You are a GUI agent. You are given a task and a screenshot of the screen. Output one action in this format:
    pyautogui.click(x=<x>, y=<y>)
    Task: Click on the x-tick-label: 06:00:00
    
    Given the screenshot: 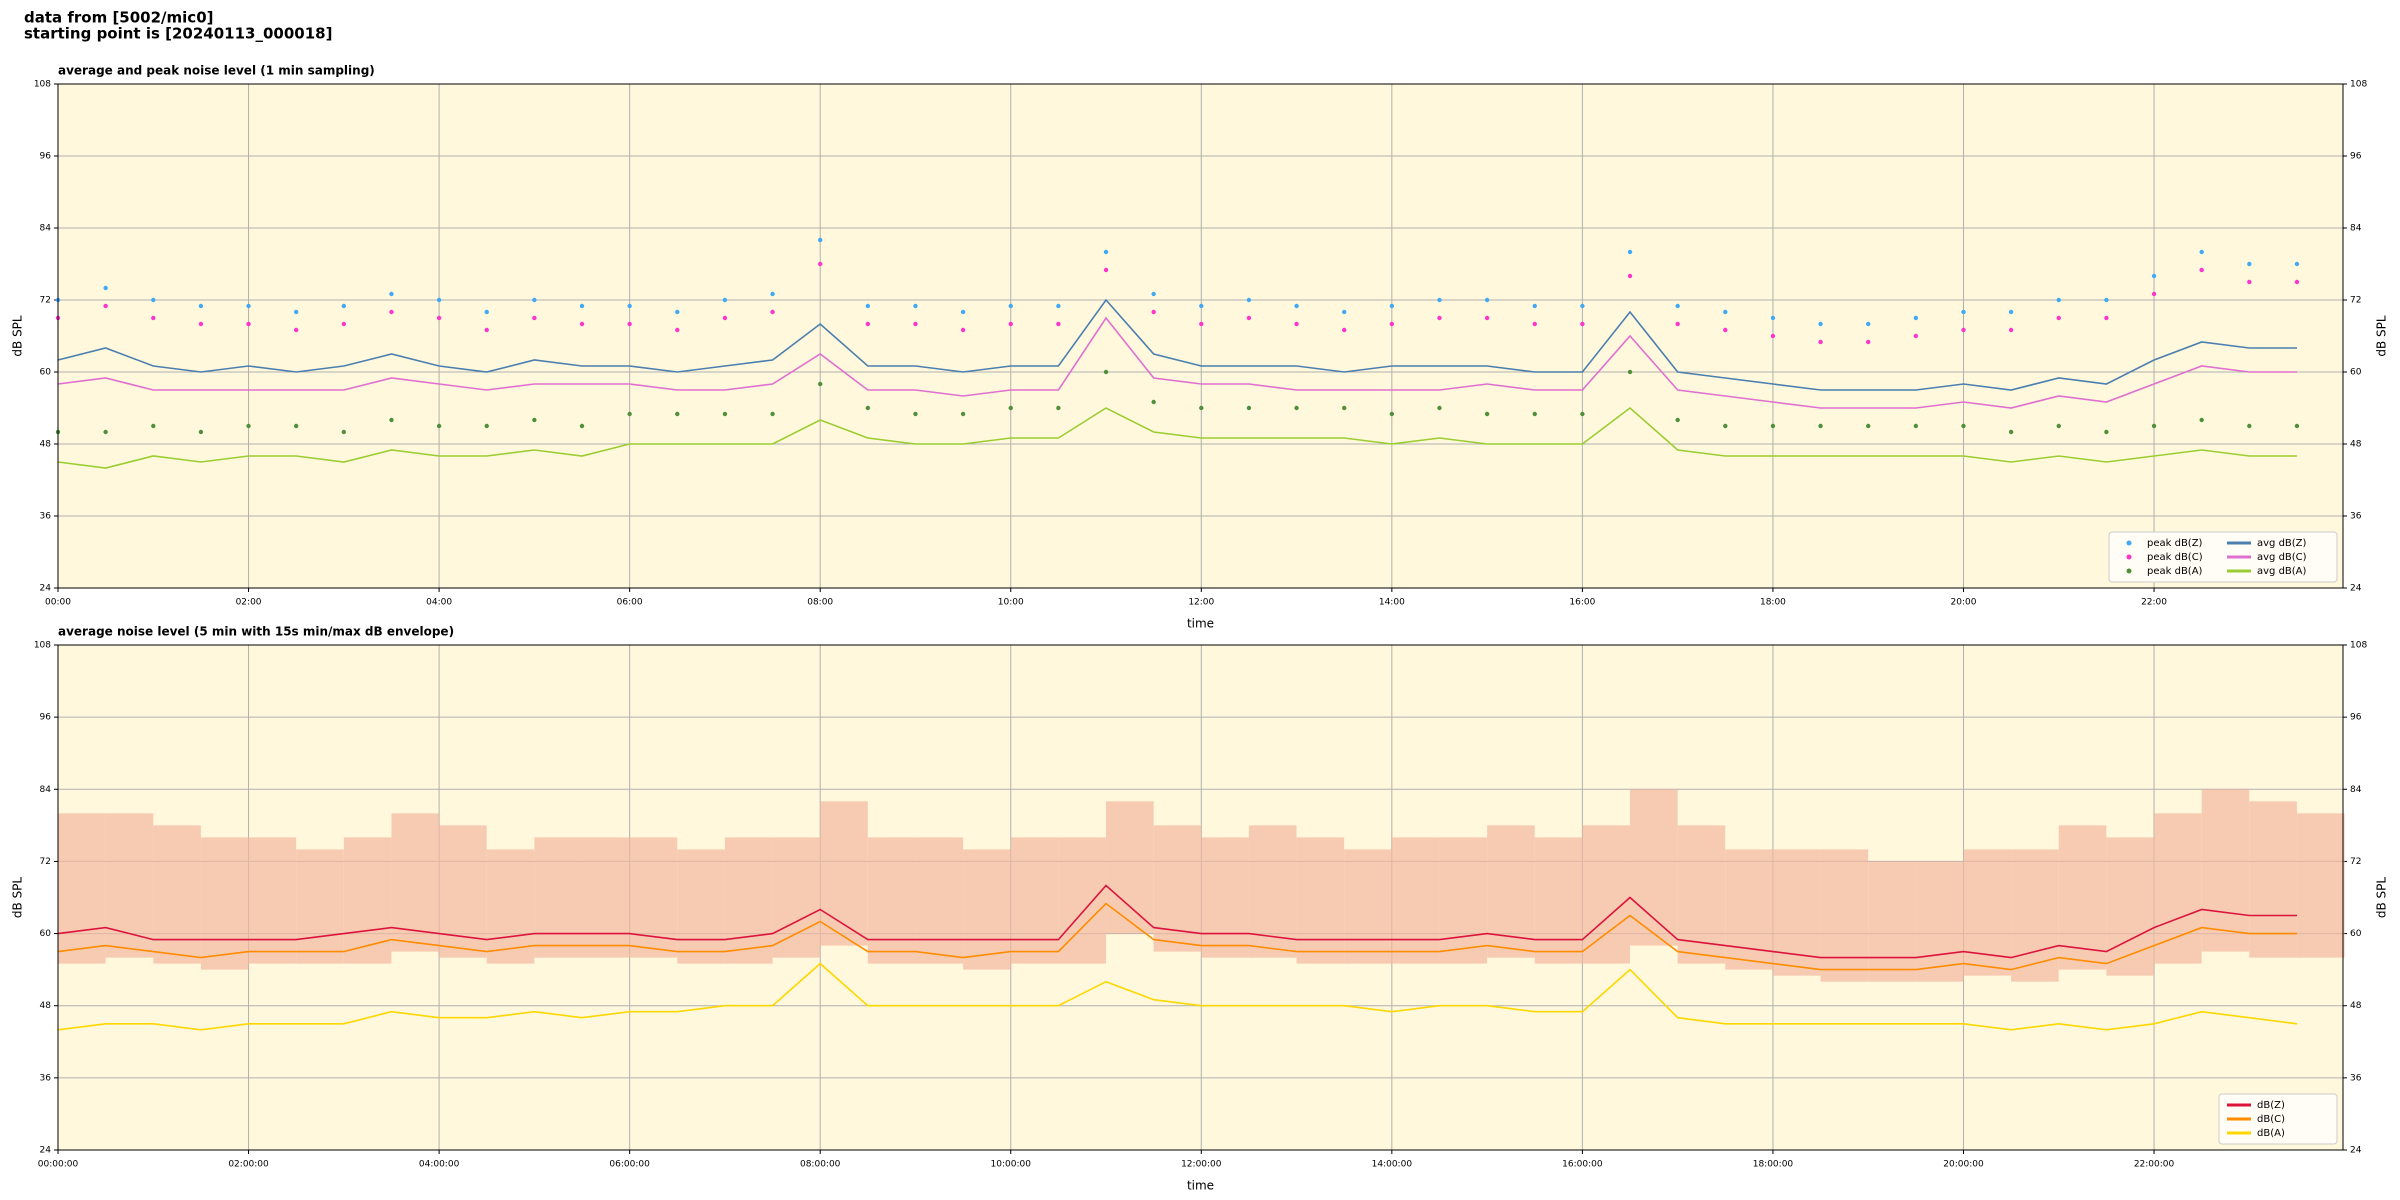 What is the action you would take?
    pyautogui.click(x=629, y=1165)
    